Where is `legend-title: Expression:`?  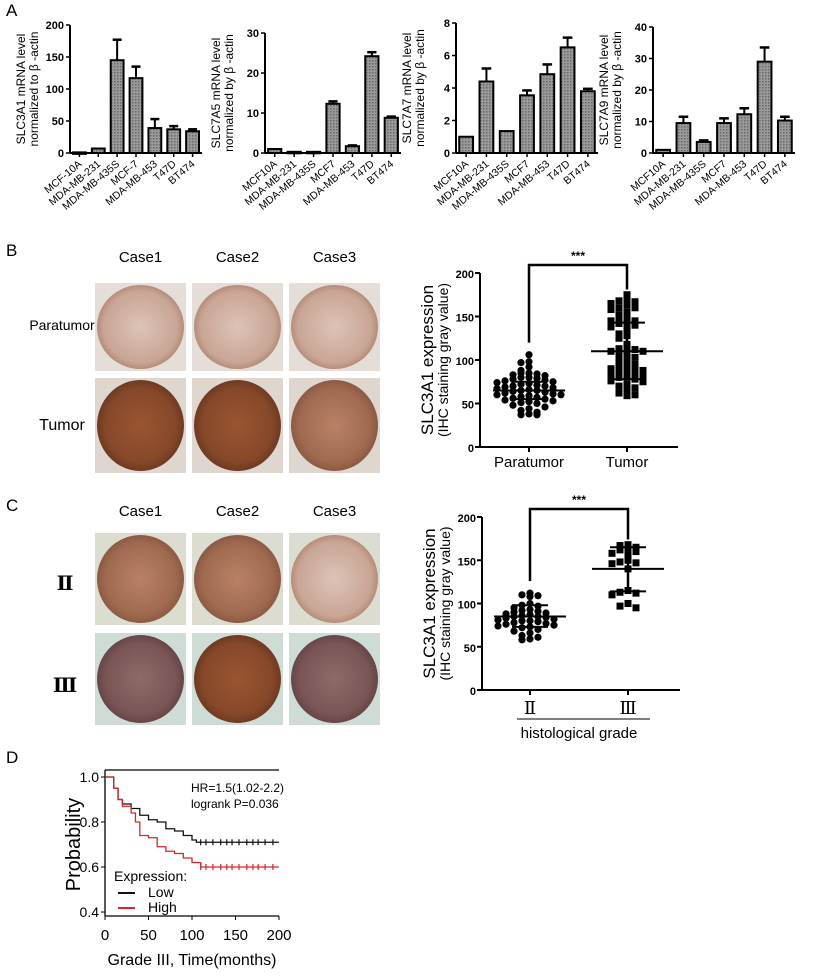 legend-title: Expression: is located at coordinates (150, 876).